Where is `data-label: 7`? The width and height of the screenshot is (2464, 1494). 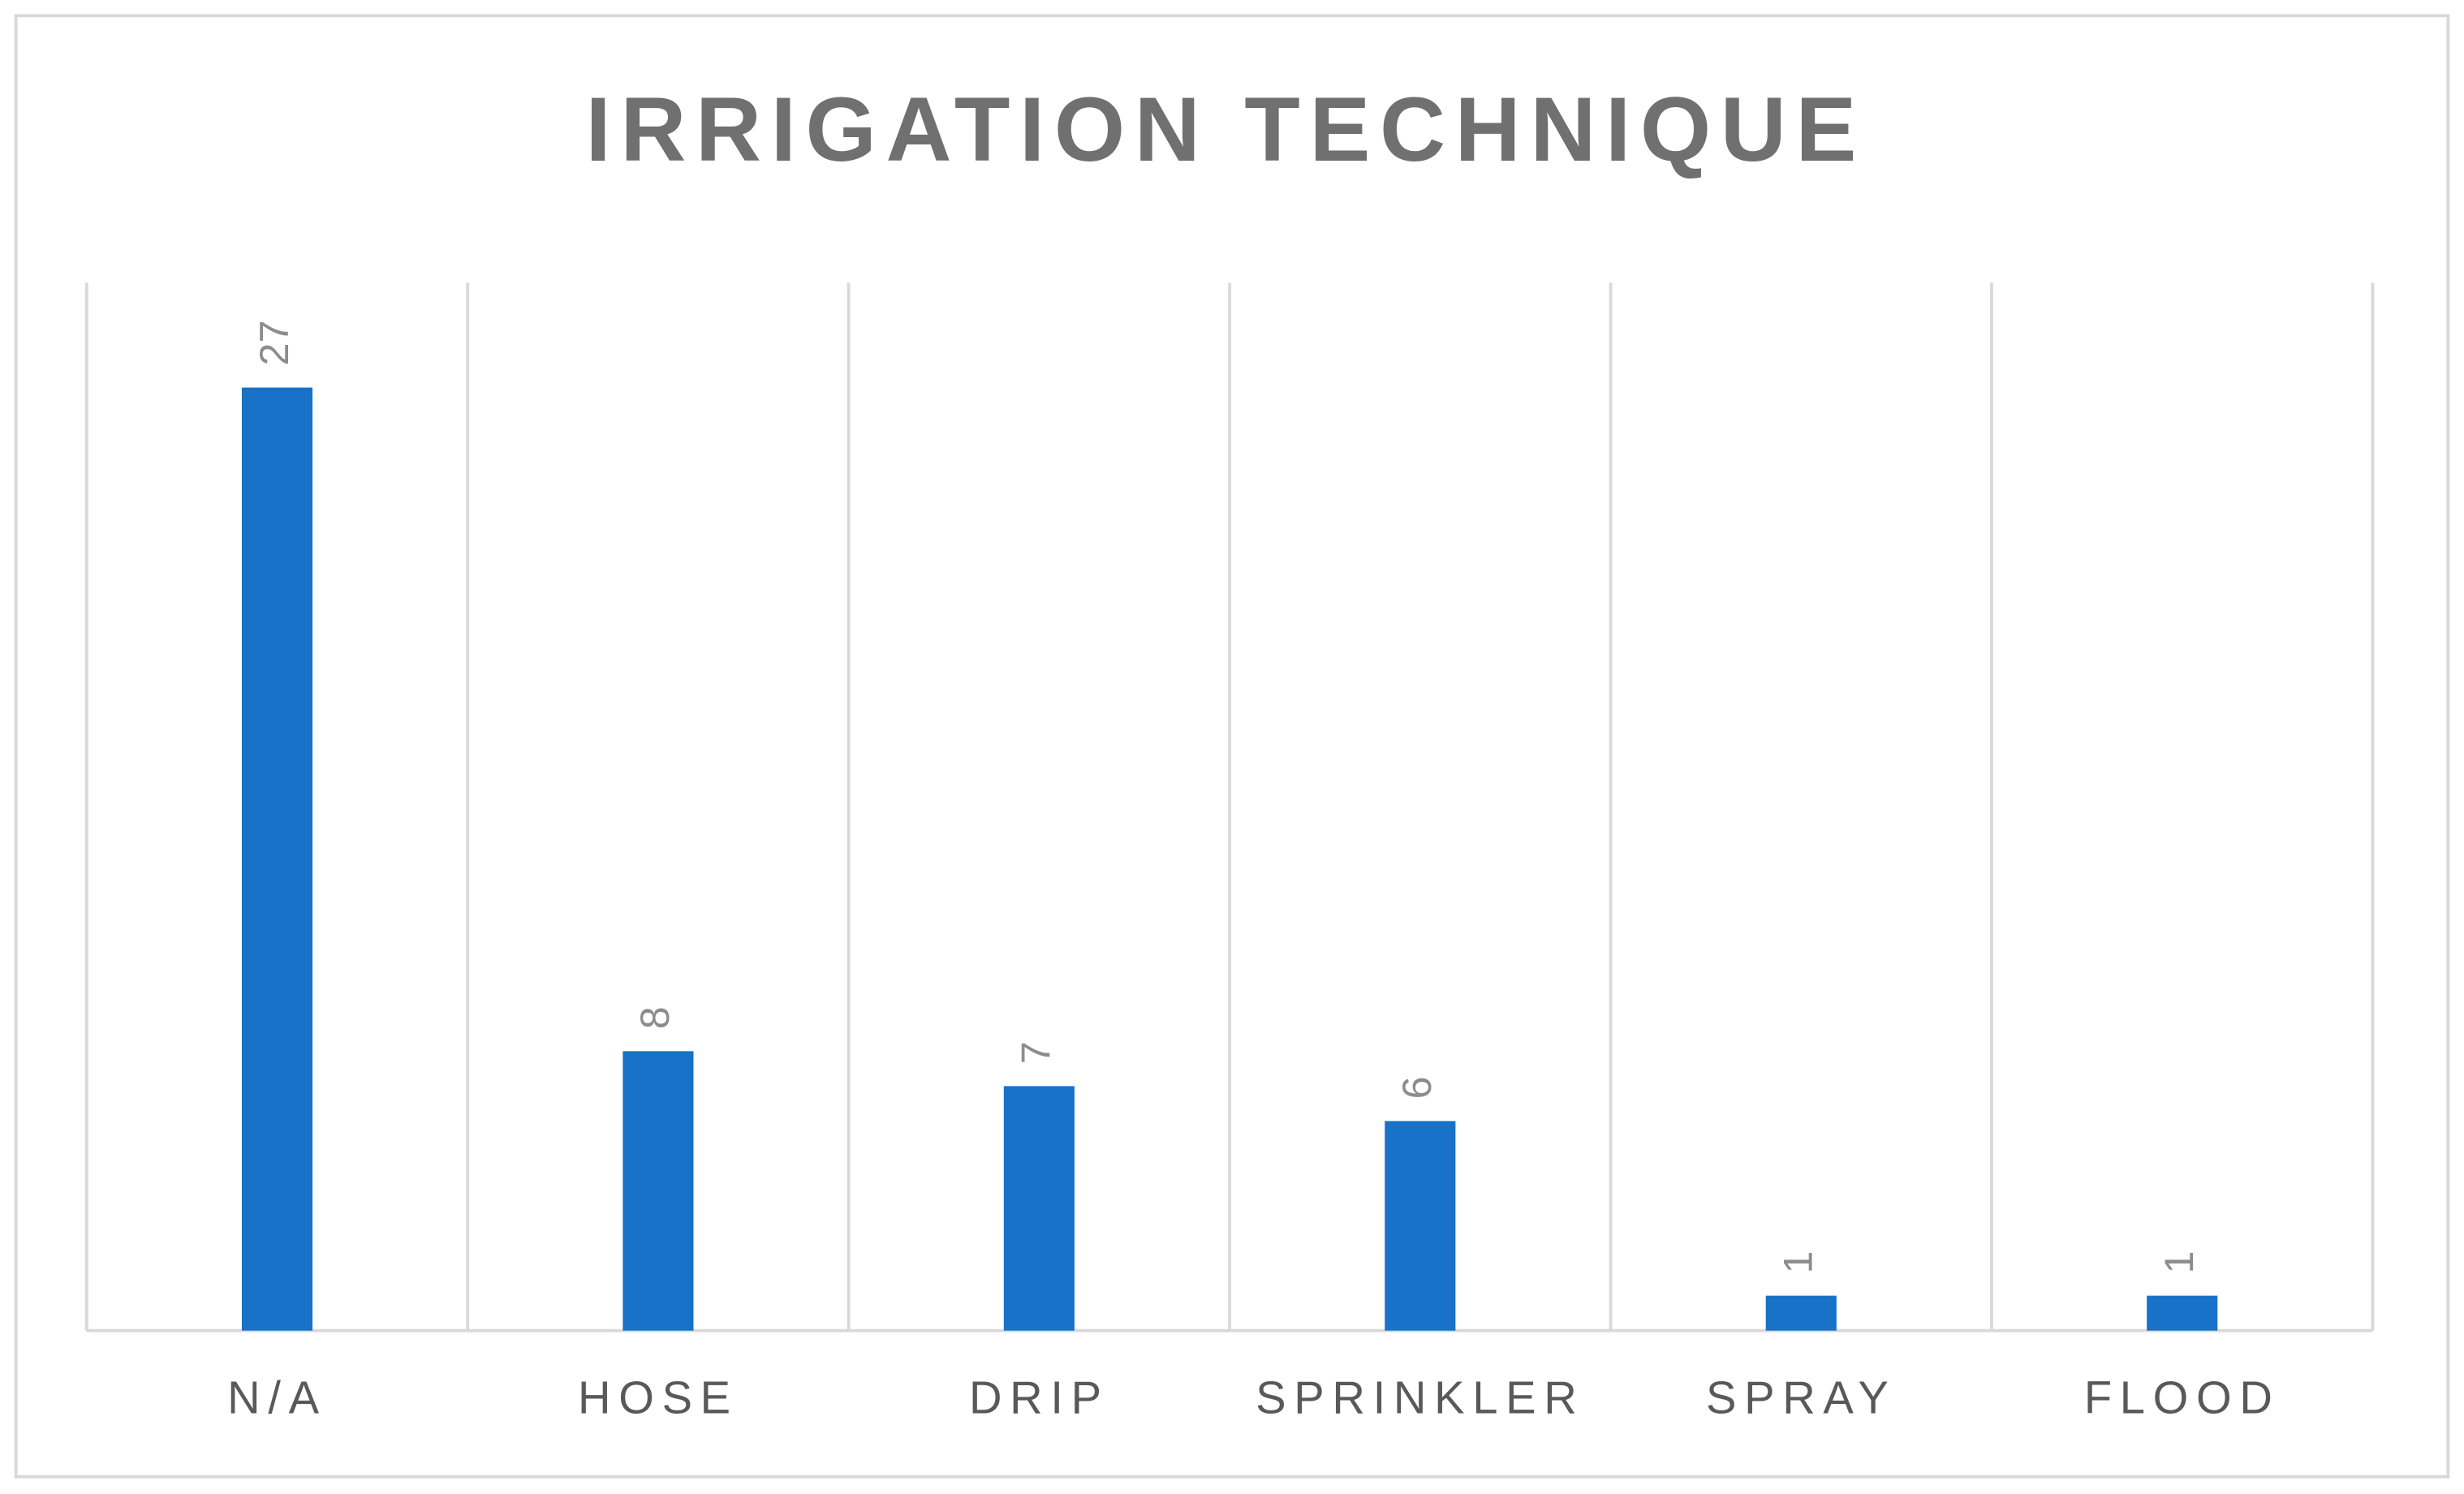
data-label: 7 is located at coordinates (1036, 1052).